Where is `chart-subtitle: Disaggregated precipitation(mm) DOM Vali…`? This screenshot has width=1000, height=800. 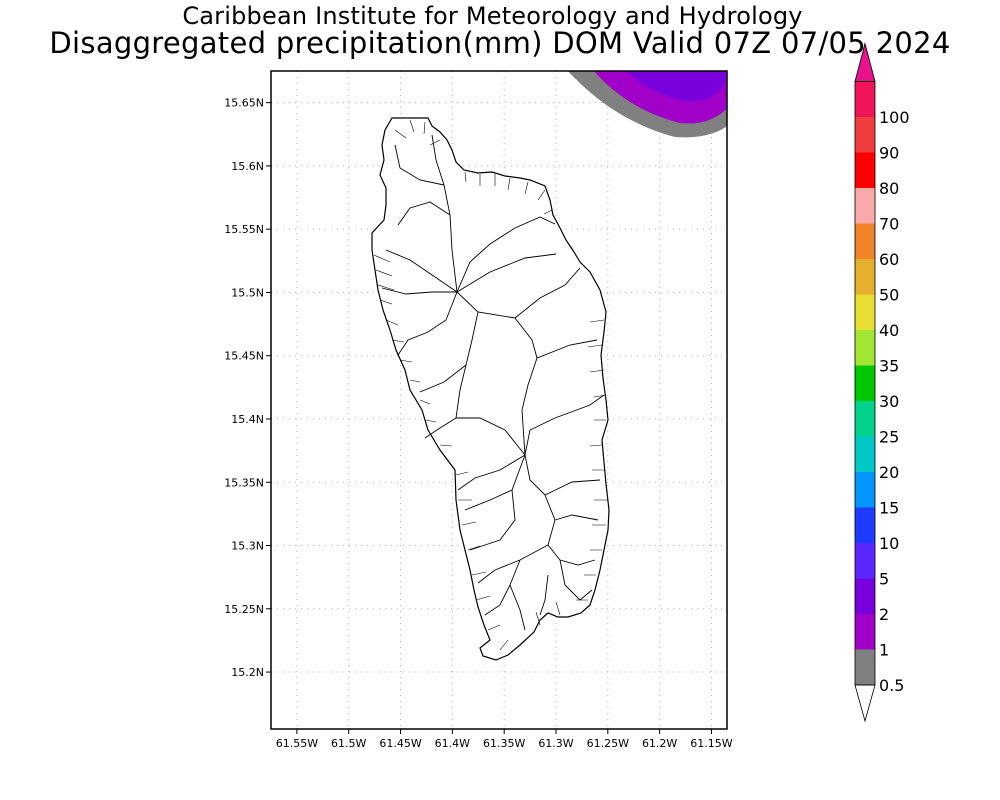 chart-subtitle: Disaggregated precipitation(mm) DOM Vali… is located at coordinates (500, 43).